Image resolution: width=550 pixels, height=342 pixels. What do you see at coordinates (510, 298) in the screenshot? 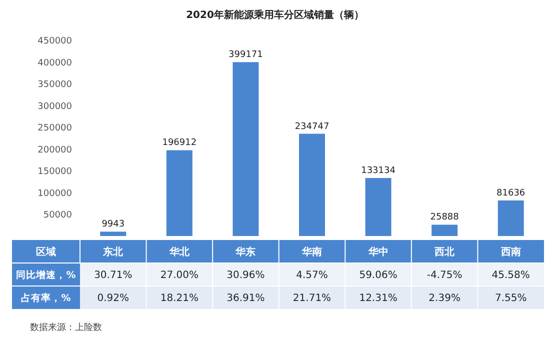
I see `text: 7.55%` at bounding box center [510, 298].